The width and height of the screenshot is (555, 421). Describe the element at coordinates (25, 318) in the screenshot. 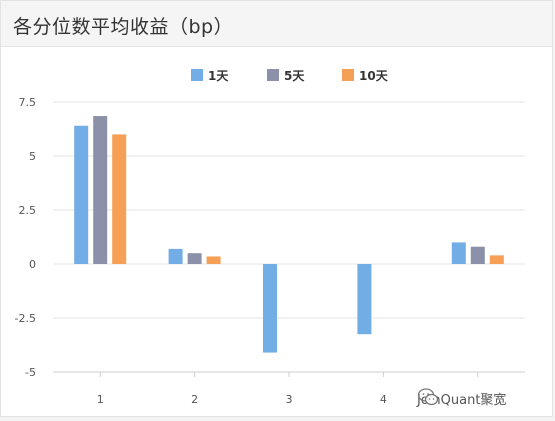

I see `y-tick-label: -2.5` at that location.